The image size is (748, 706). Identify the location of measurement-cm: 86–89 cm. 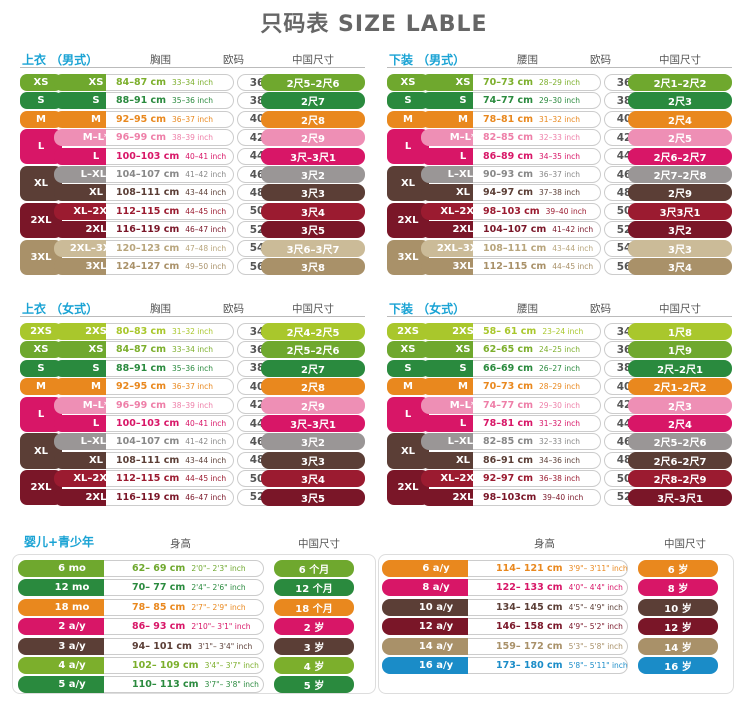
(508, 156).